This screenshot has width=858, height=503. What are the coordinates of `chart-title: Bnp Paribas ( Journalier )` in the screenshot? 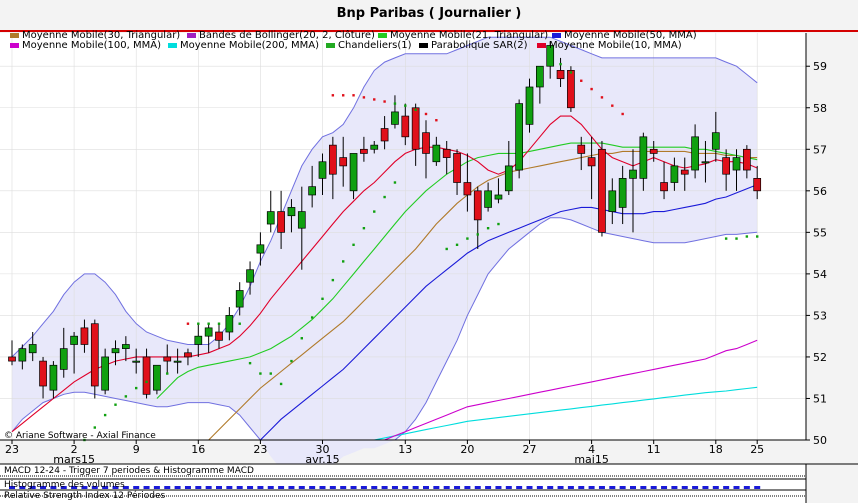 It's located at (429, 13).